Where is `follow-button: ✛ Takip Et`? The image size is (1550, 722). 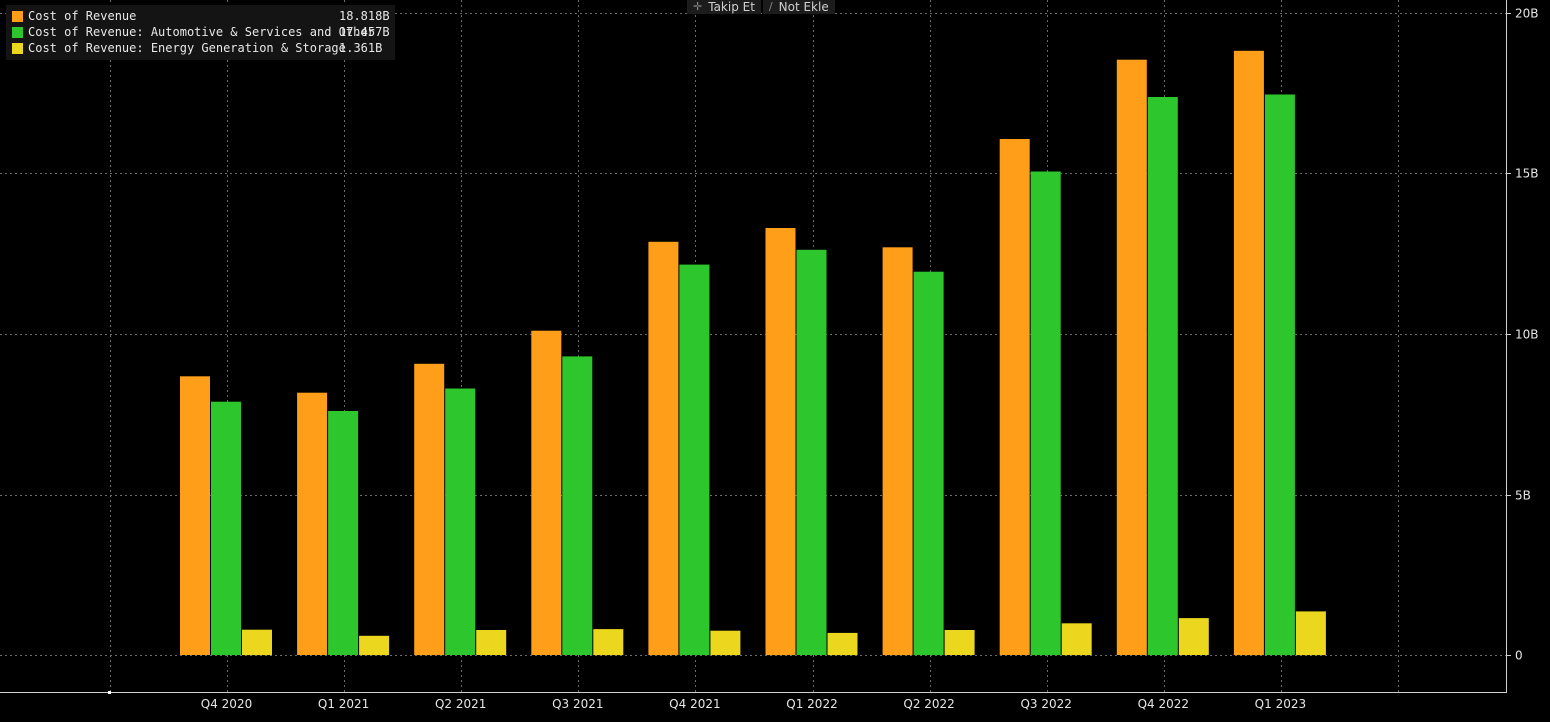 follow-button: ✛ Takip Et is located at coordinates (724, 7).